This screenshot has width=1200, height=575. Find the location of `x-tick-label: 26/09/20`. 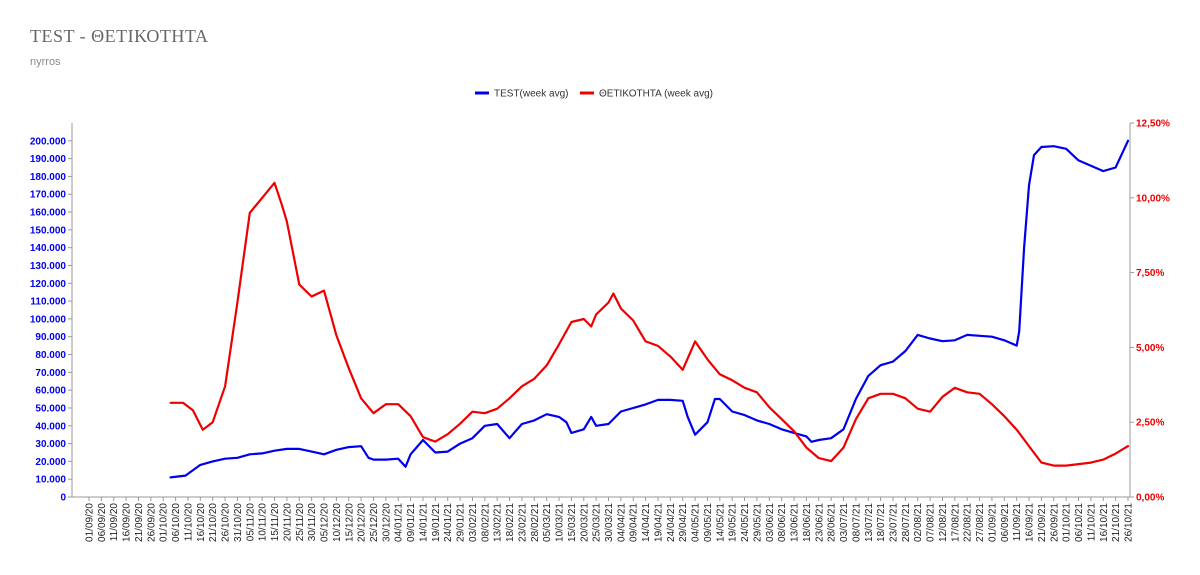

x-tick-label: 26/09/20 is located at coordinates (151, 522).